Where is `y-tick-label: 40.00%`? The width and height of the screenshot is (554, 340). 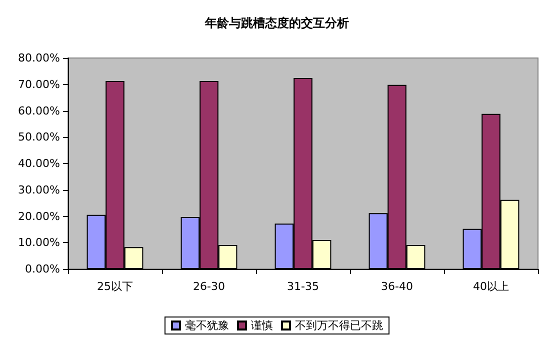 y-tick-label: 40.00% is located at coordinates (39, 163).